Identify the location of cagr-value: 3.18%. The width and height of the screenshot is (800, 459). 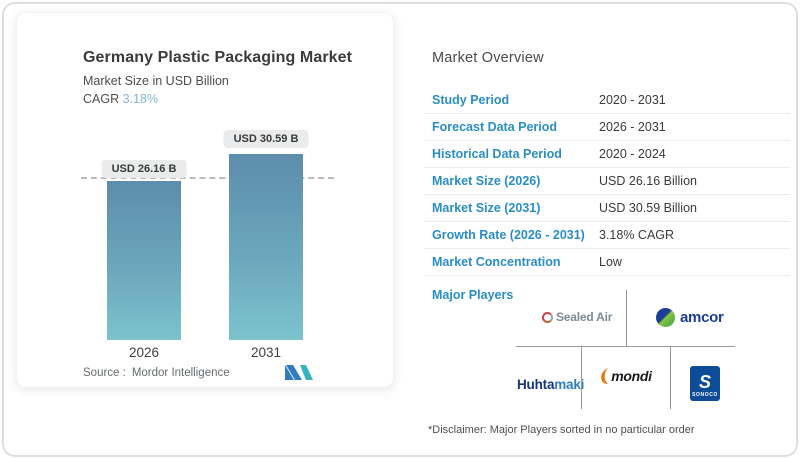
(140, 99).